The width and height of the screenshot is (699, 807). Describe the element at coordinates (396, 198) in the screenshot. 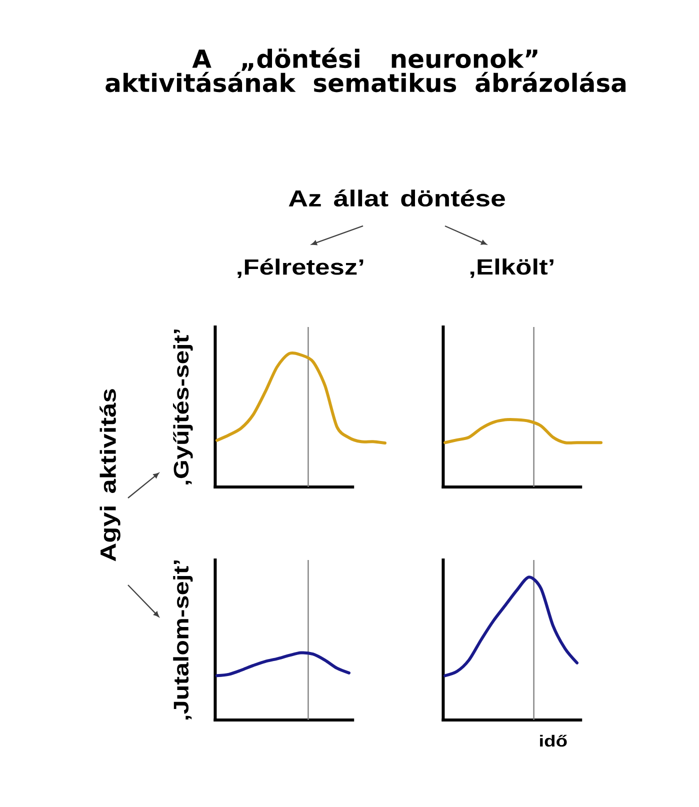

I see `text: Az állat döntése` at that location.